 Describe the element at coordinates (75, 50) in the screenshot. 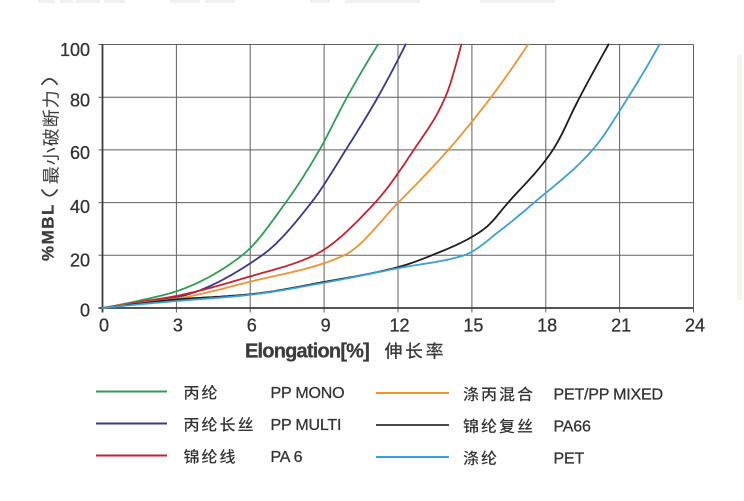

I see `svg-text: 100` at that location.